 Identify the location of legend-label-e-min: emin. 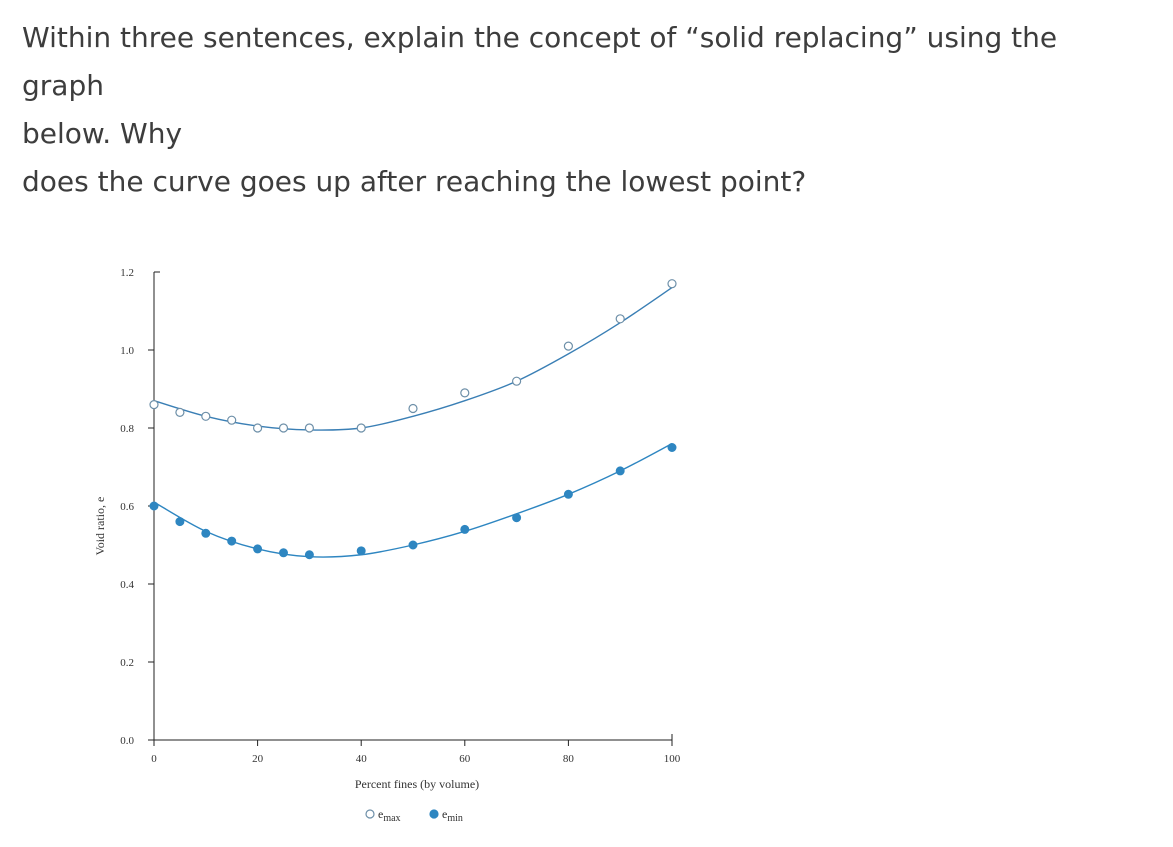
(452, 815).